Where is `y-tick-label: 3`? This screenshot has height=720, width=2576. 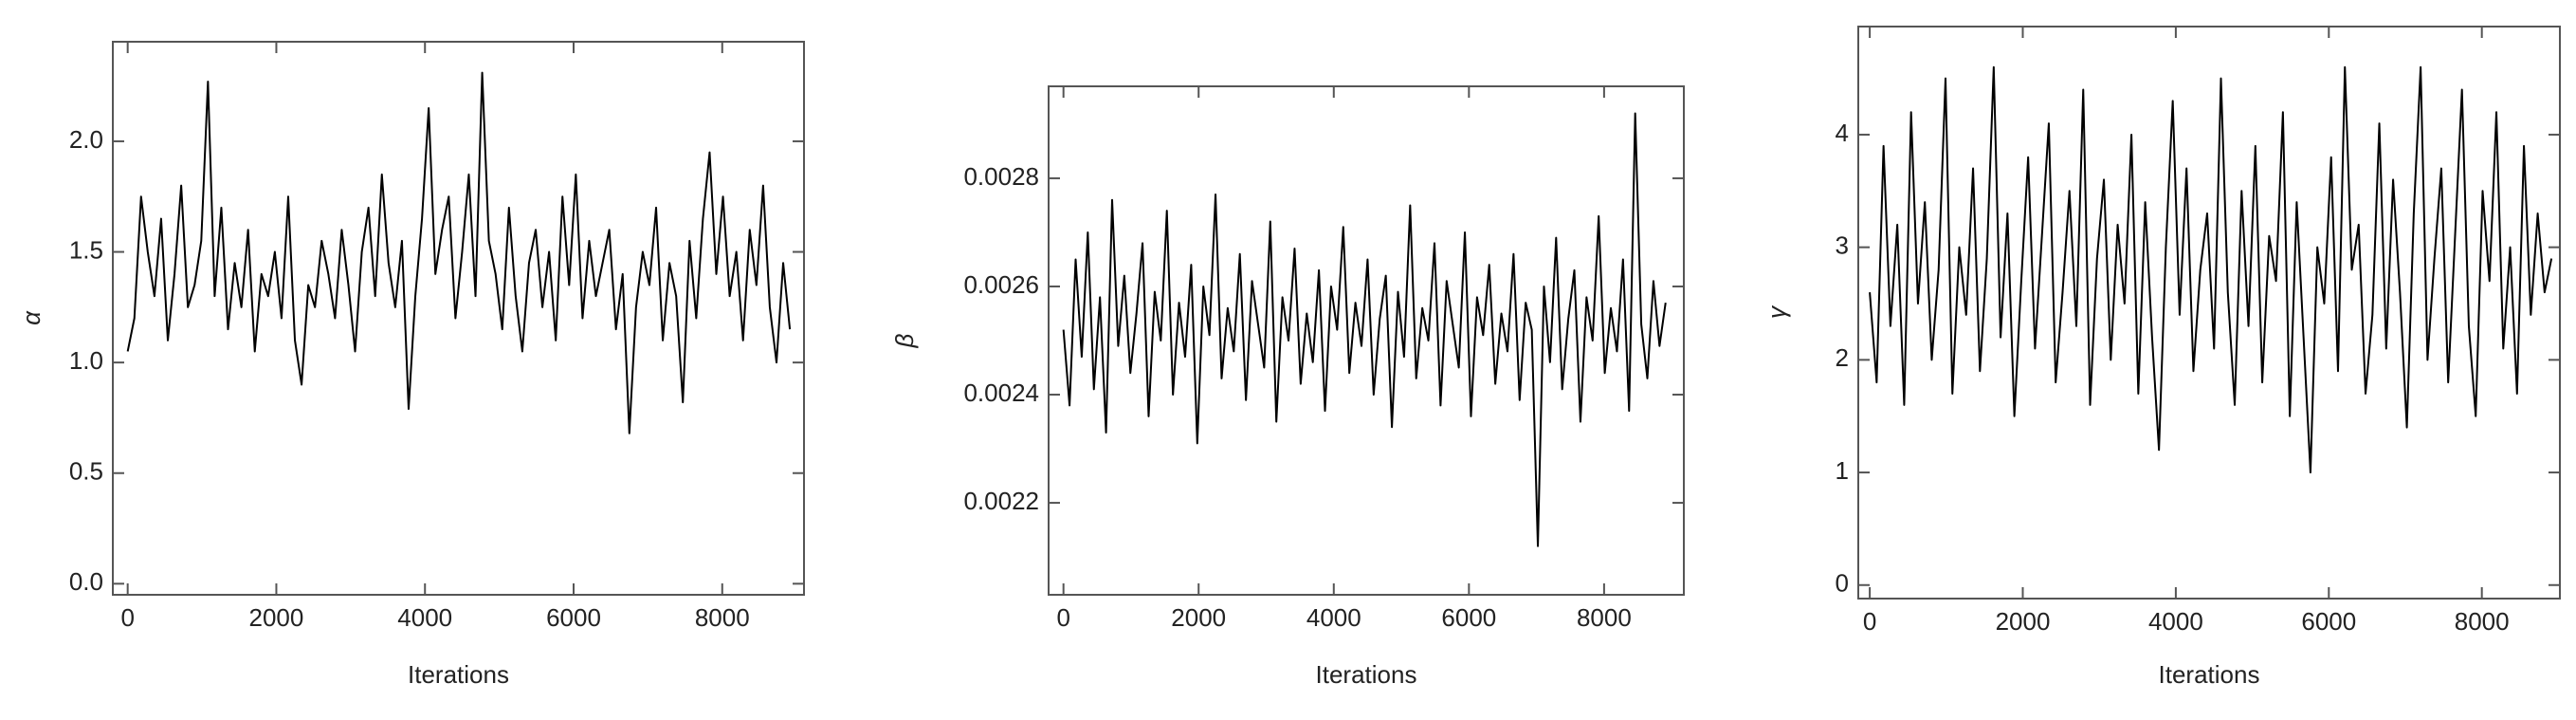 y-tick-label: 3 is located at coordinates (1842, 245).